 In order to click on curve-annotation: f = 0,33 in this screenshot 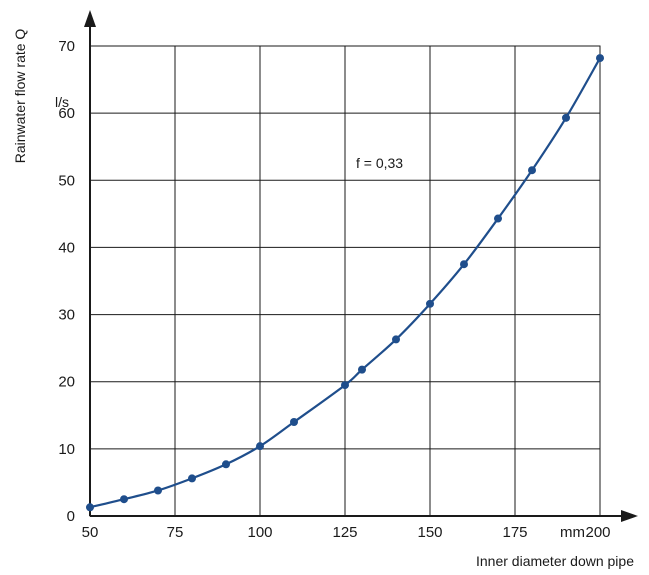, I will do `click(379, 163)`.